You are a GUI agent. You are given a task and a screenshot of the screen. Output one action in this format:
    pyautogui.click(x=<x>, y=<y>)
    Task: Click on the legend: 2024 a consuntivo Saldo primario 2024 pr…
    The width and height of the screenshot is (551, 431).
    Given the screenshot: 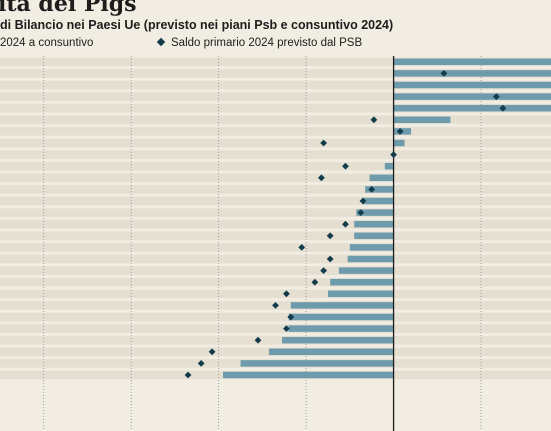 What is the action you would take?
    pyautogui.click(x=275, y=43)
    